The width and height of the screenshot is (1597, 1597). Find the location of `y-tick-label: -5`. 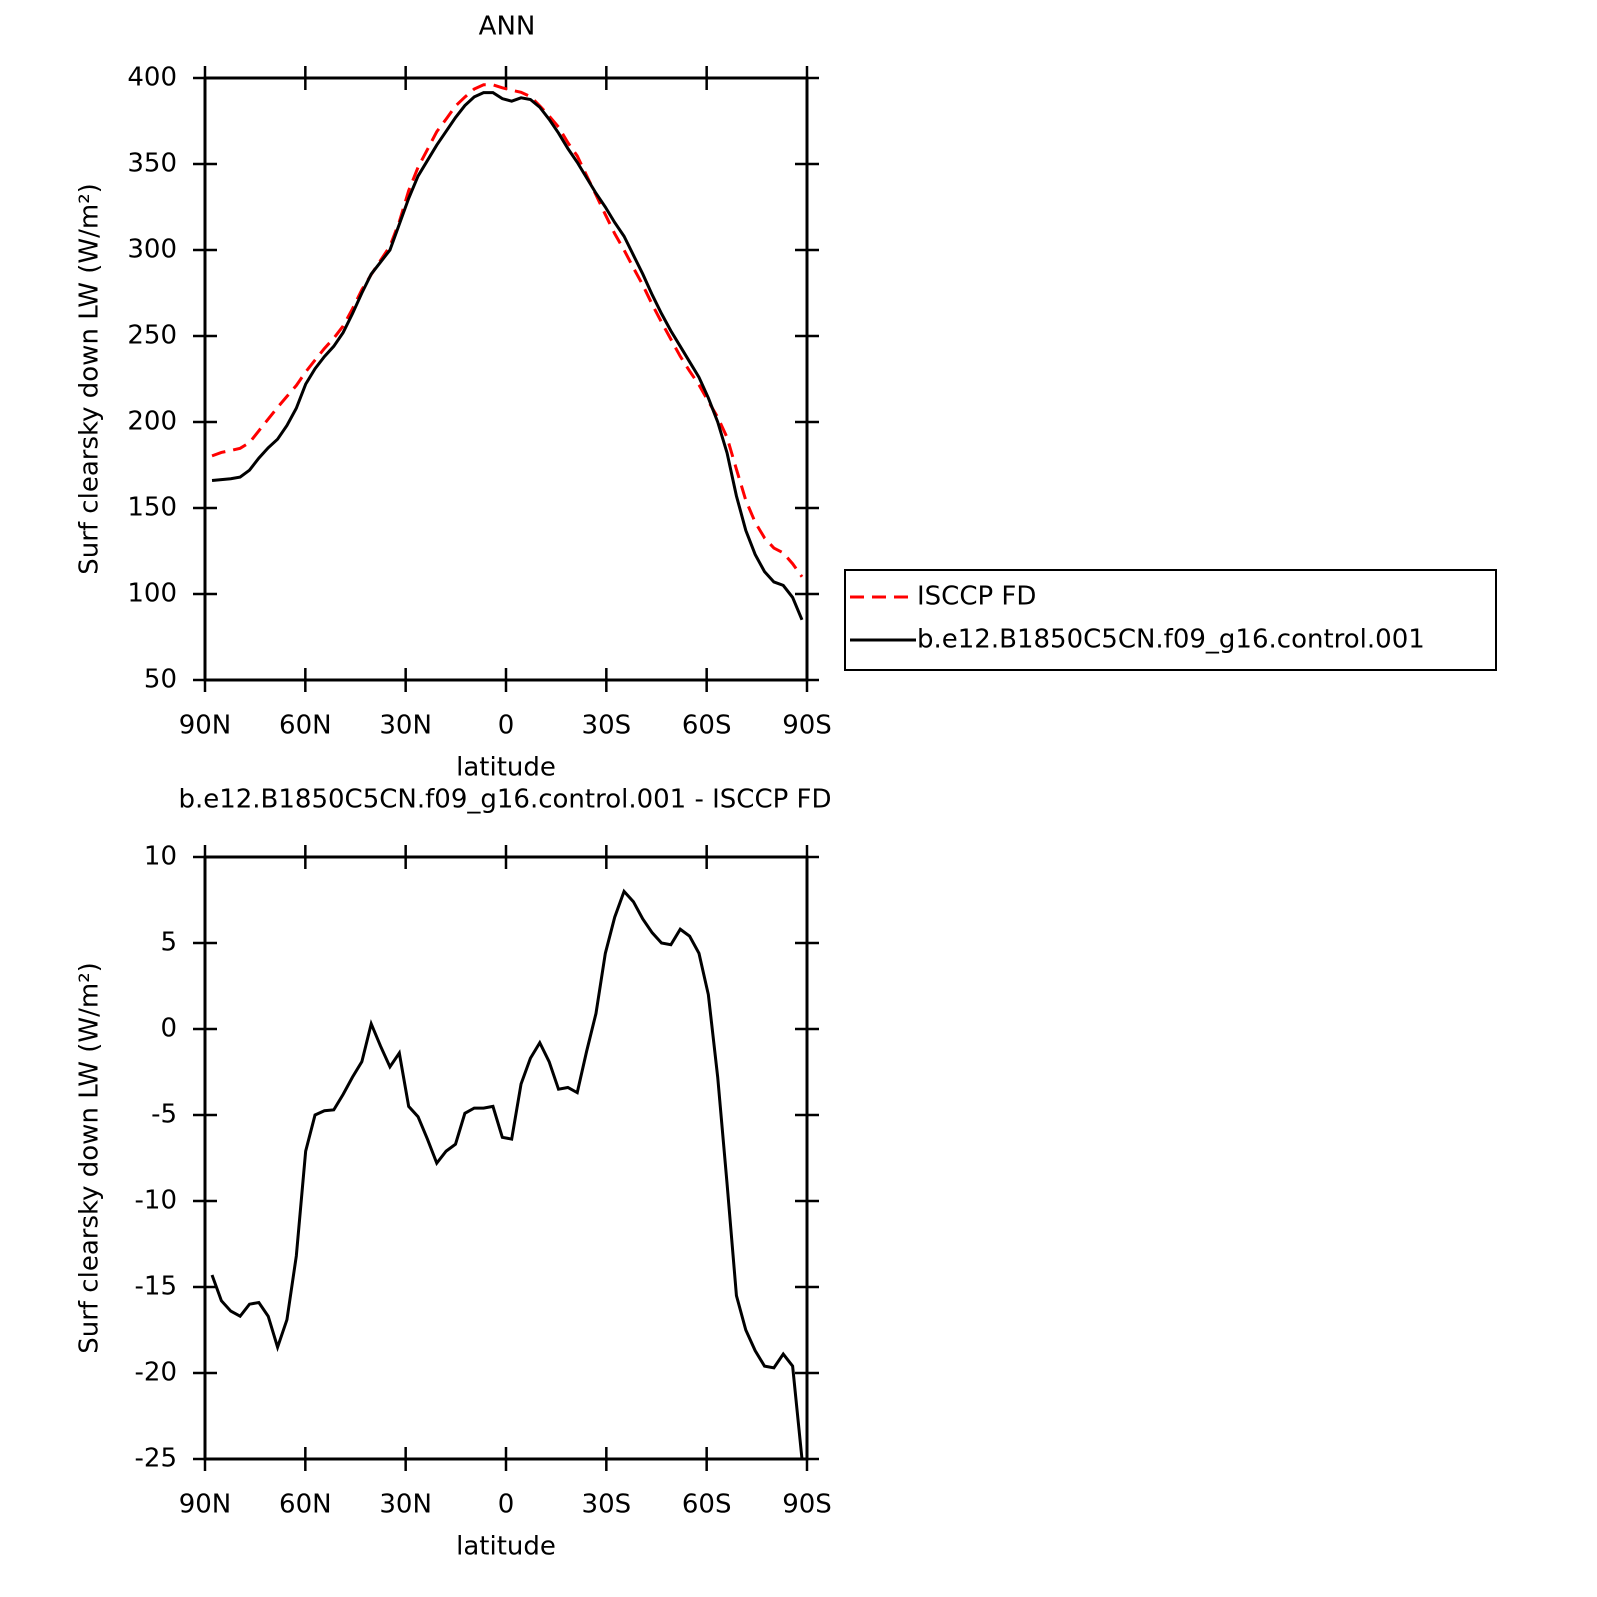

y-tick-label: -5 is located at coordinates (164, 1115).